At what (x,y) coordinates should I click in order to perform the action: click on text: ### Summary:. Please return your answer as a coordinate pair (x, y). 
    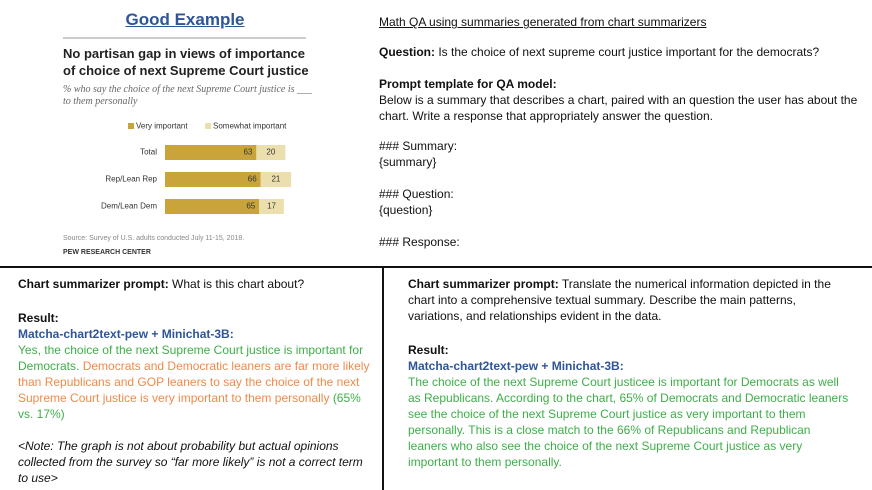
    Looking at the image, I should click on (418, 146).